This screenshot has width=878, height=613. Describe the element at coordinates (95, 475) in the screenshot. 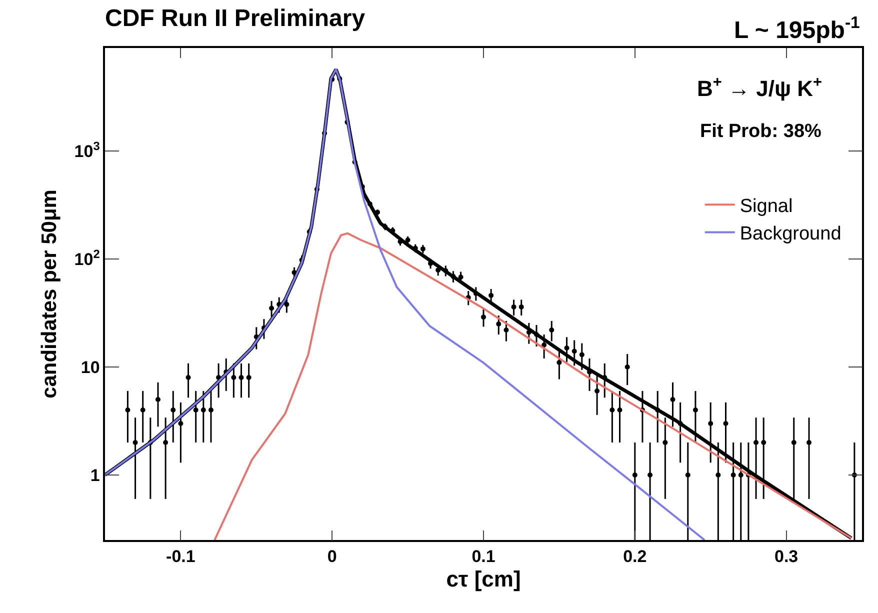

I see `y-tick-label: 1` at that location.